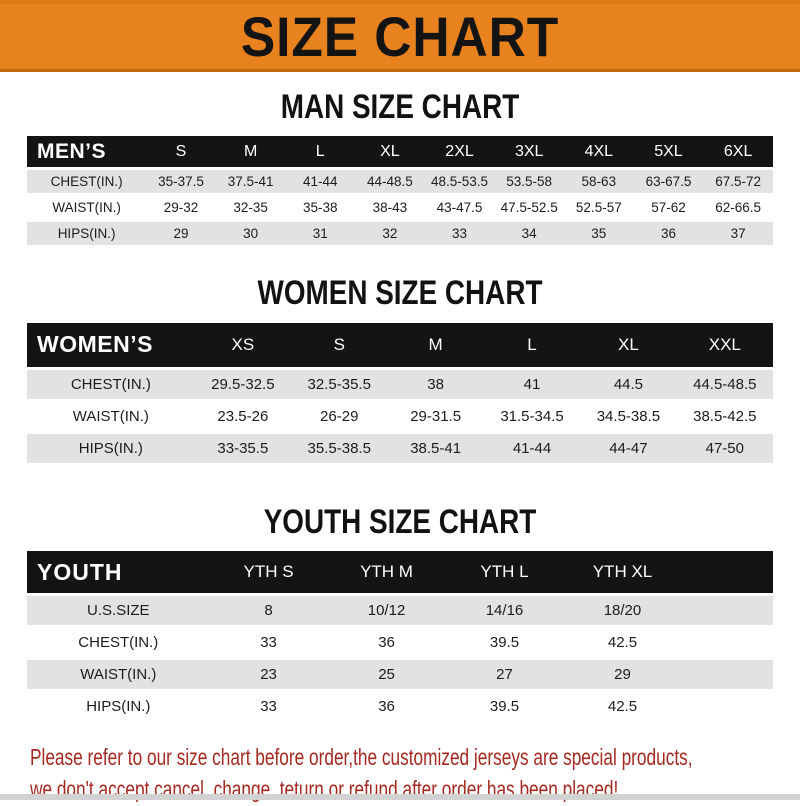  Describe the element at coordinates (250, 234) in the screenshot. I see `size-value: 30` at that location.